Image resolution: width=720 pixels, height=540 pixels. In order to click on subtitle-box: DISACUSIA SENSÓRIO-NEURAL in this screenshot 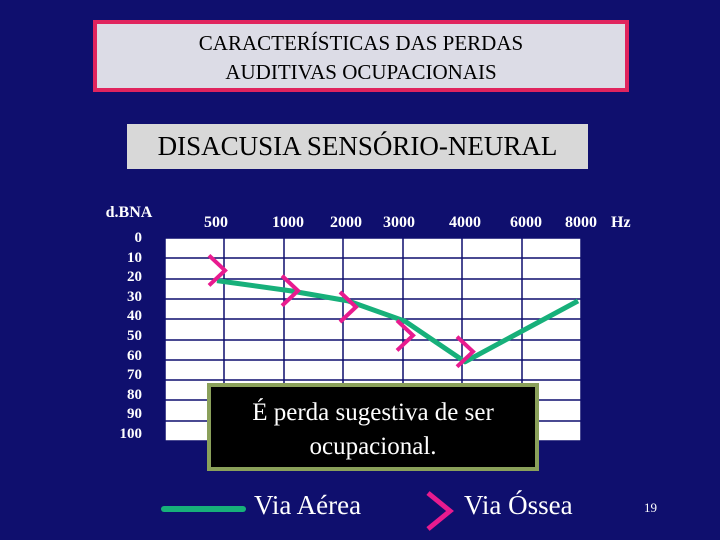, I will do `click(357, 146)`.